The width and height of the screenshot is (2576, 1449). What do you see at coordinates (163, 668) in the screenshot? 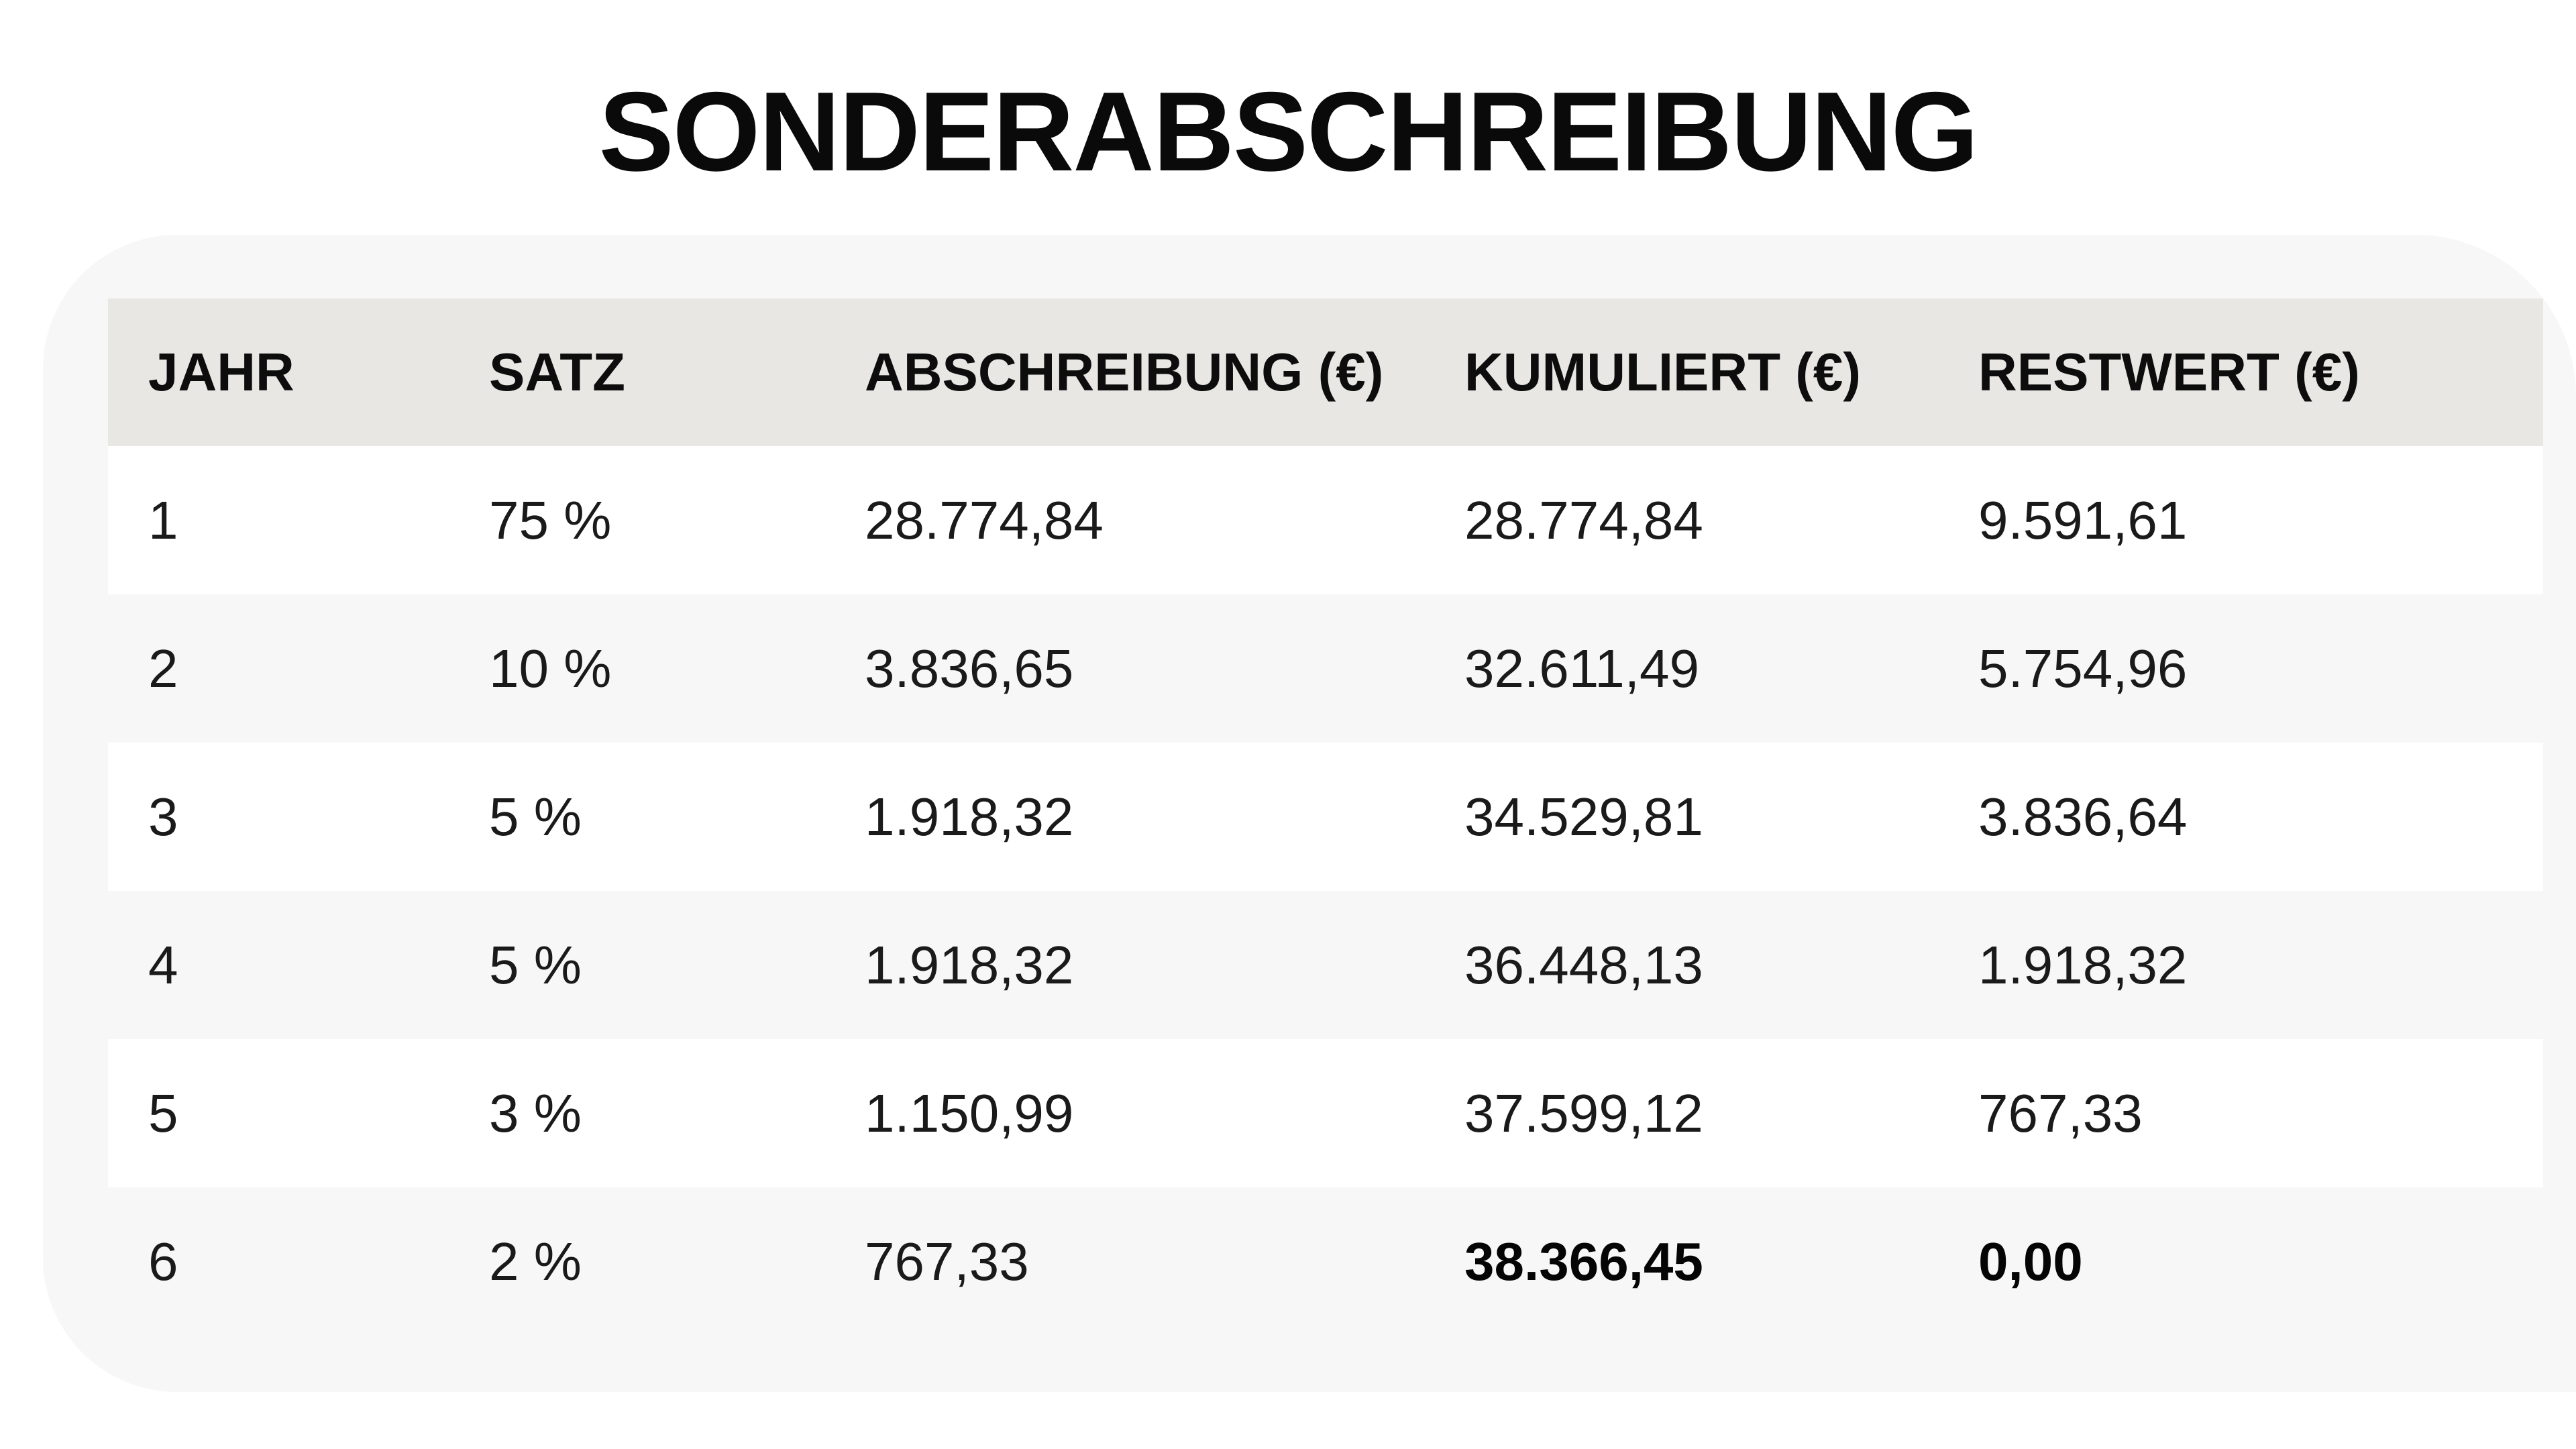
I see `cell-year: 2` at bounding box center [163, 668].